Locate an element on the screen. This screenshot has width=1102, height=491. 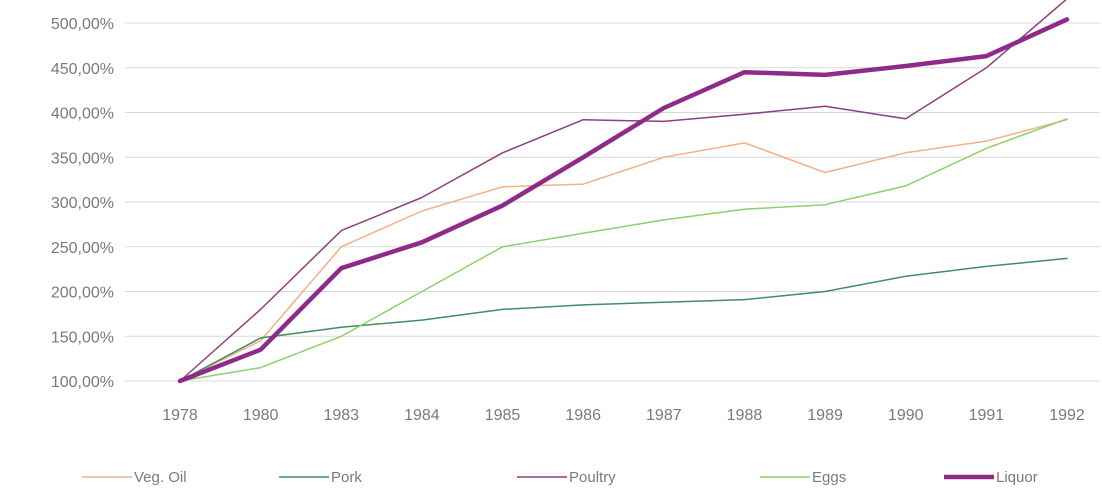
y-tick-label: 100,00% is located at coordinates (82, 382).